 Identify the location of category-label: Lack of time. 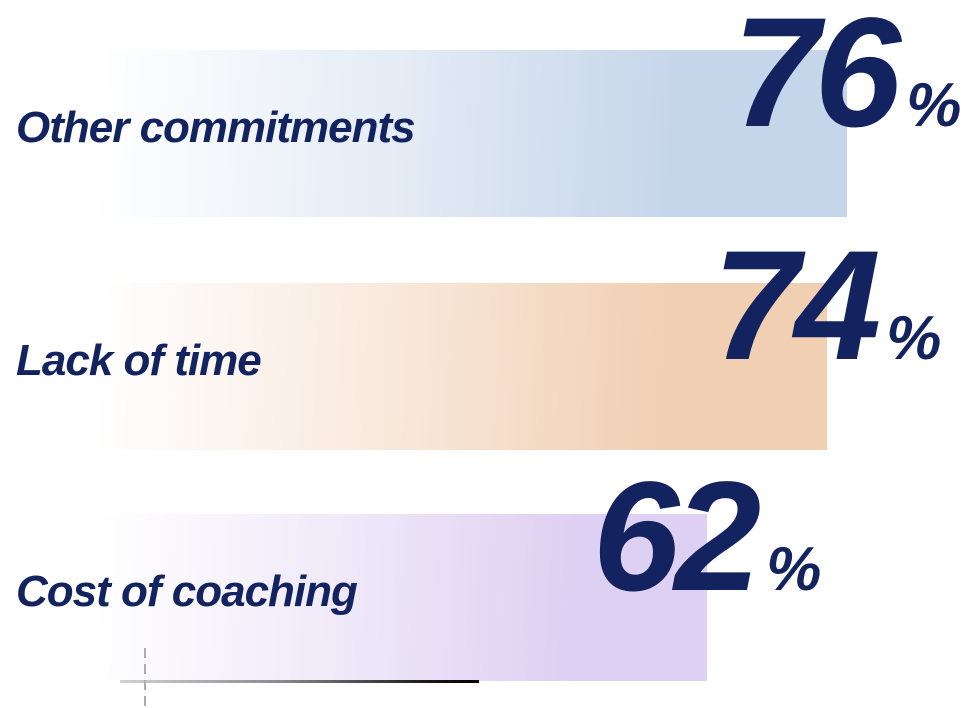
(139, 360).